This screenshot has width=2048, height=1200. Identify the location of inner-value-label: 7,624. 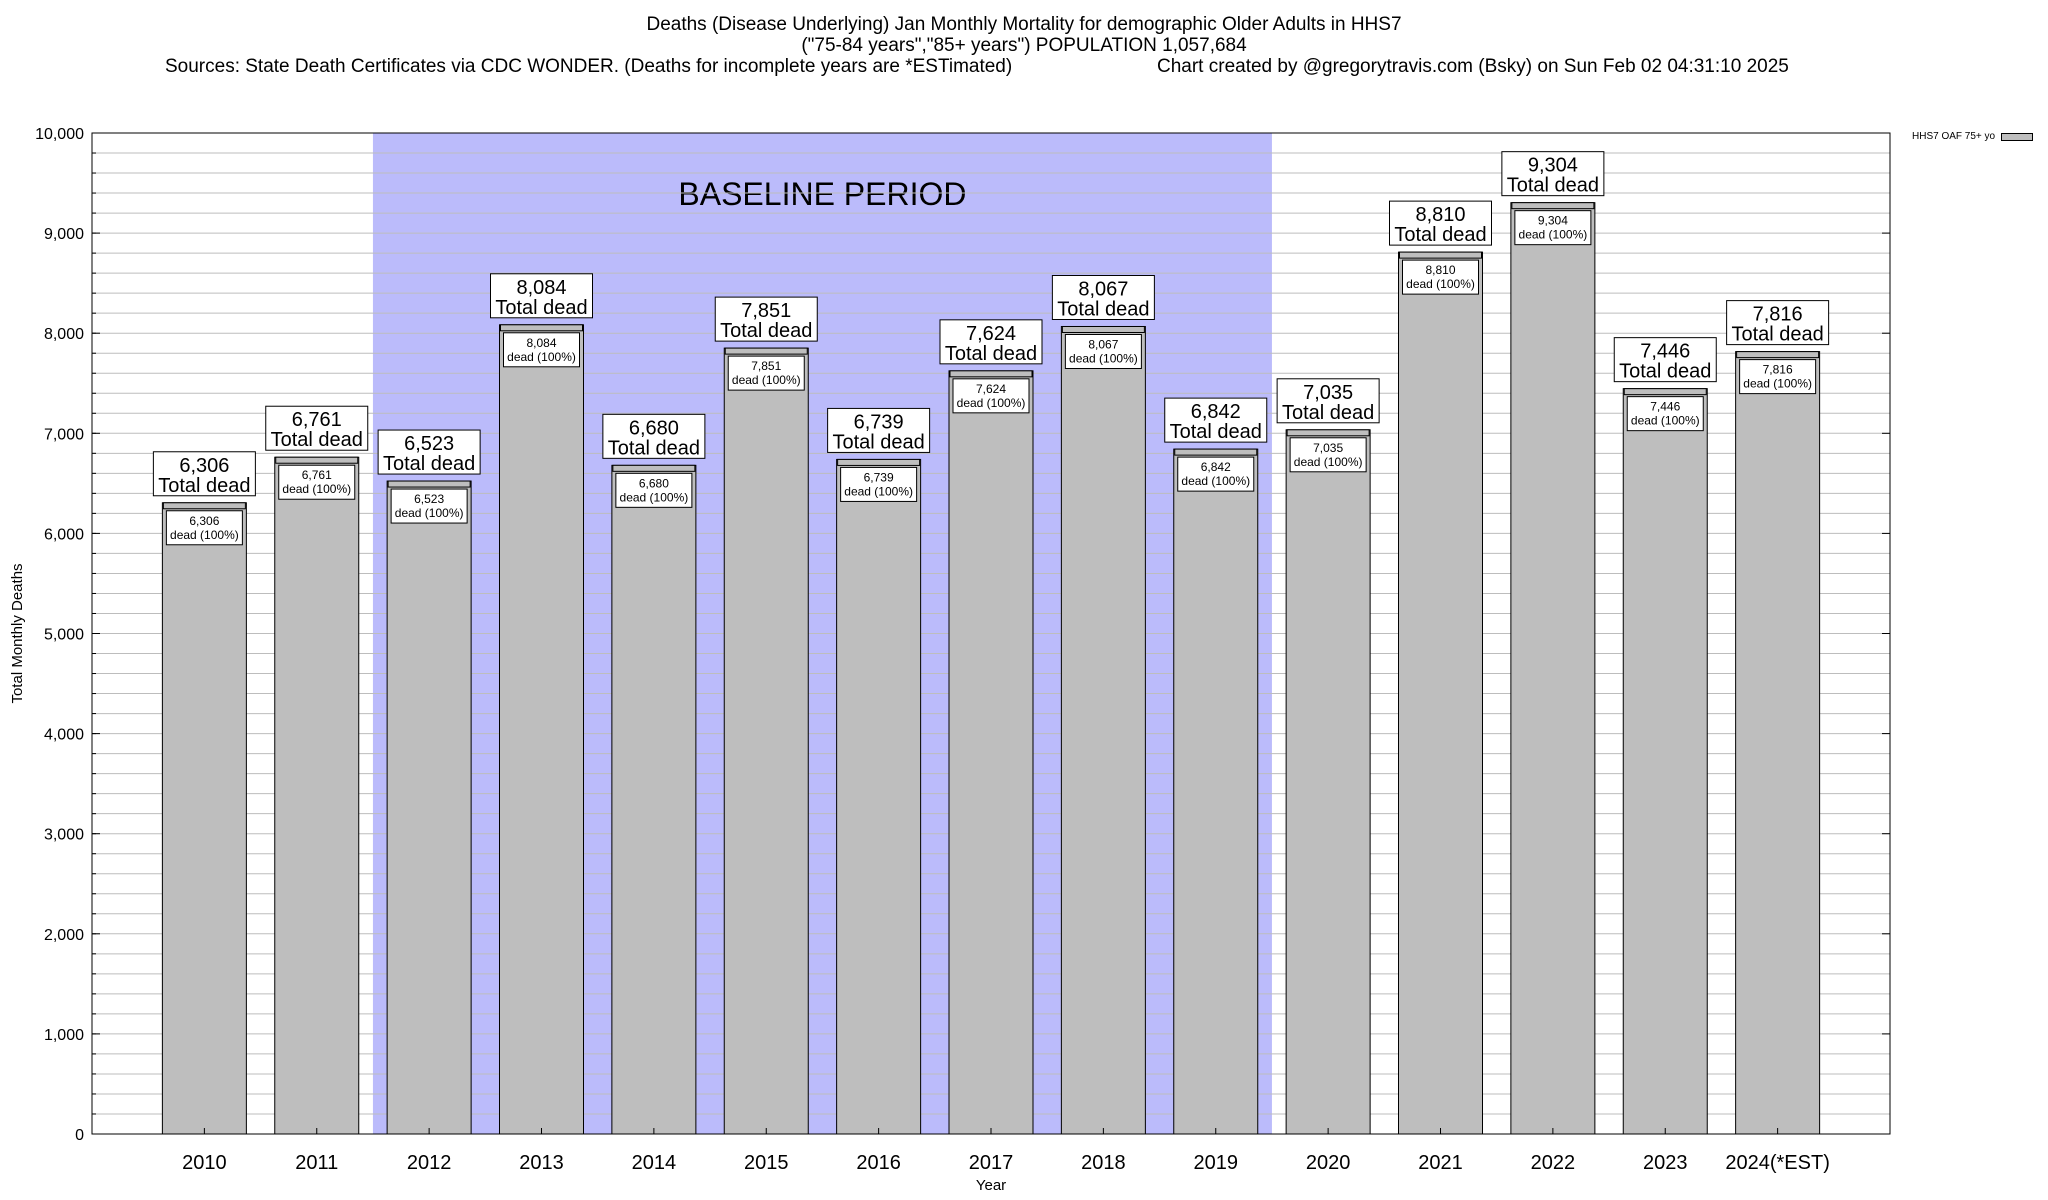
(991, 389).